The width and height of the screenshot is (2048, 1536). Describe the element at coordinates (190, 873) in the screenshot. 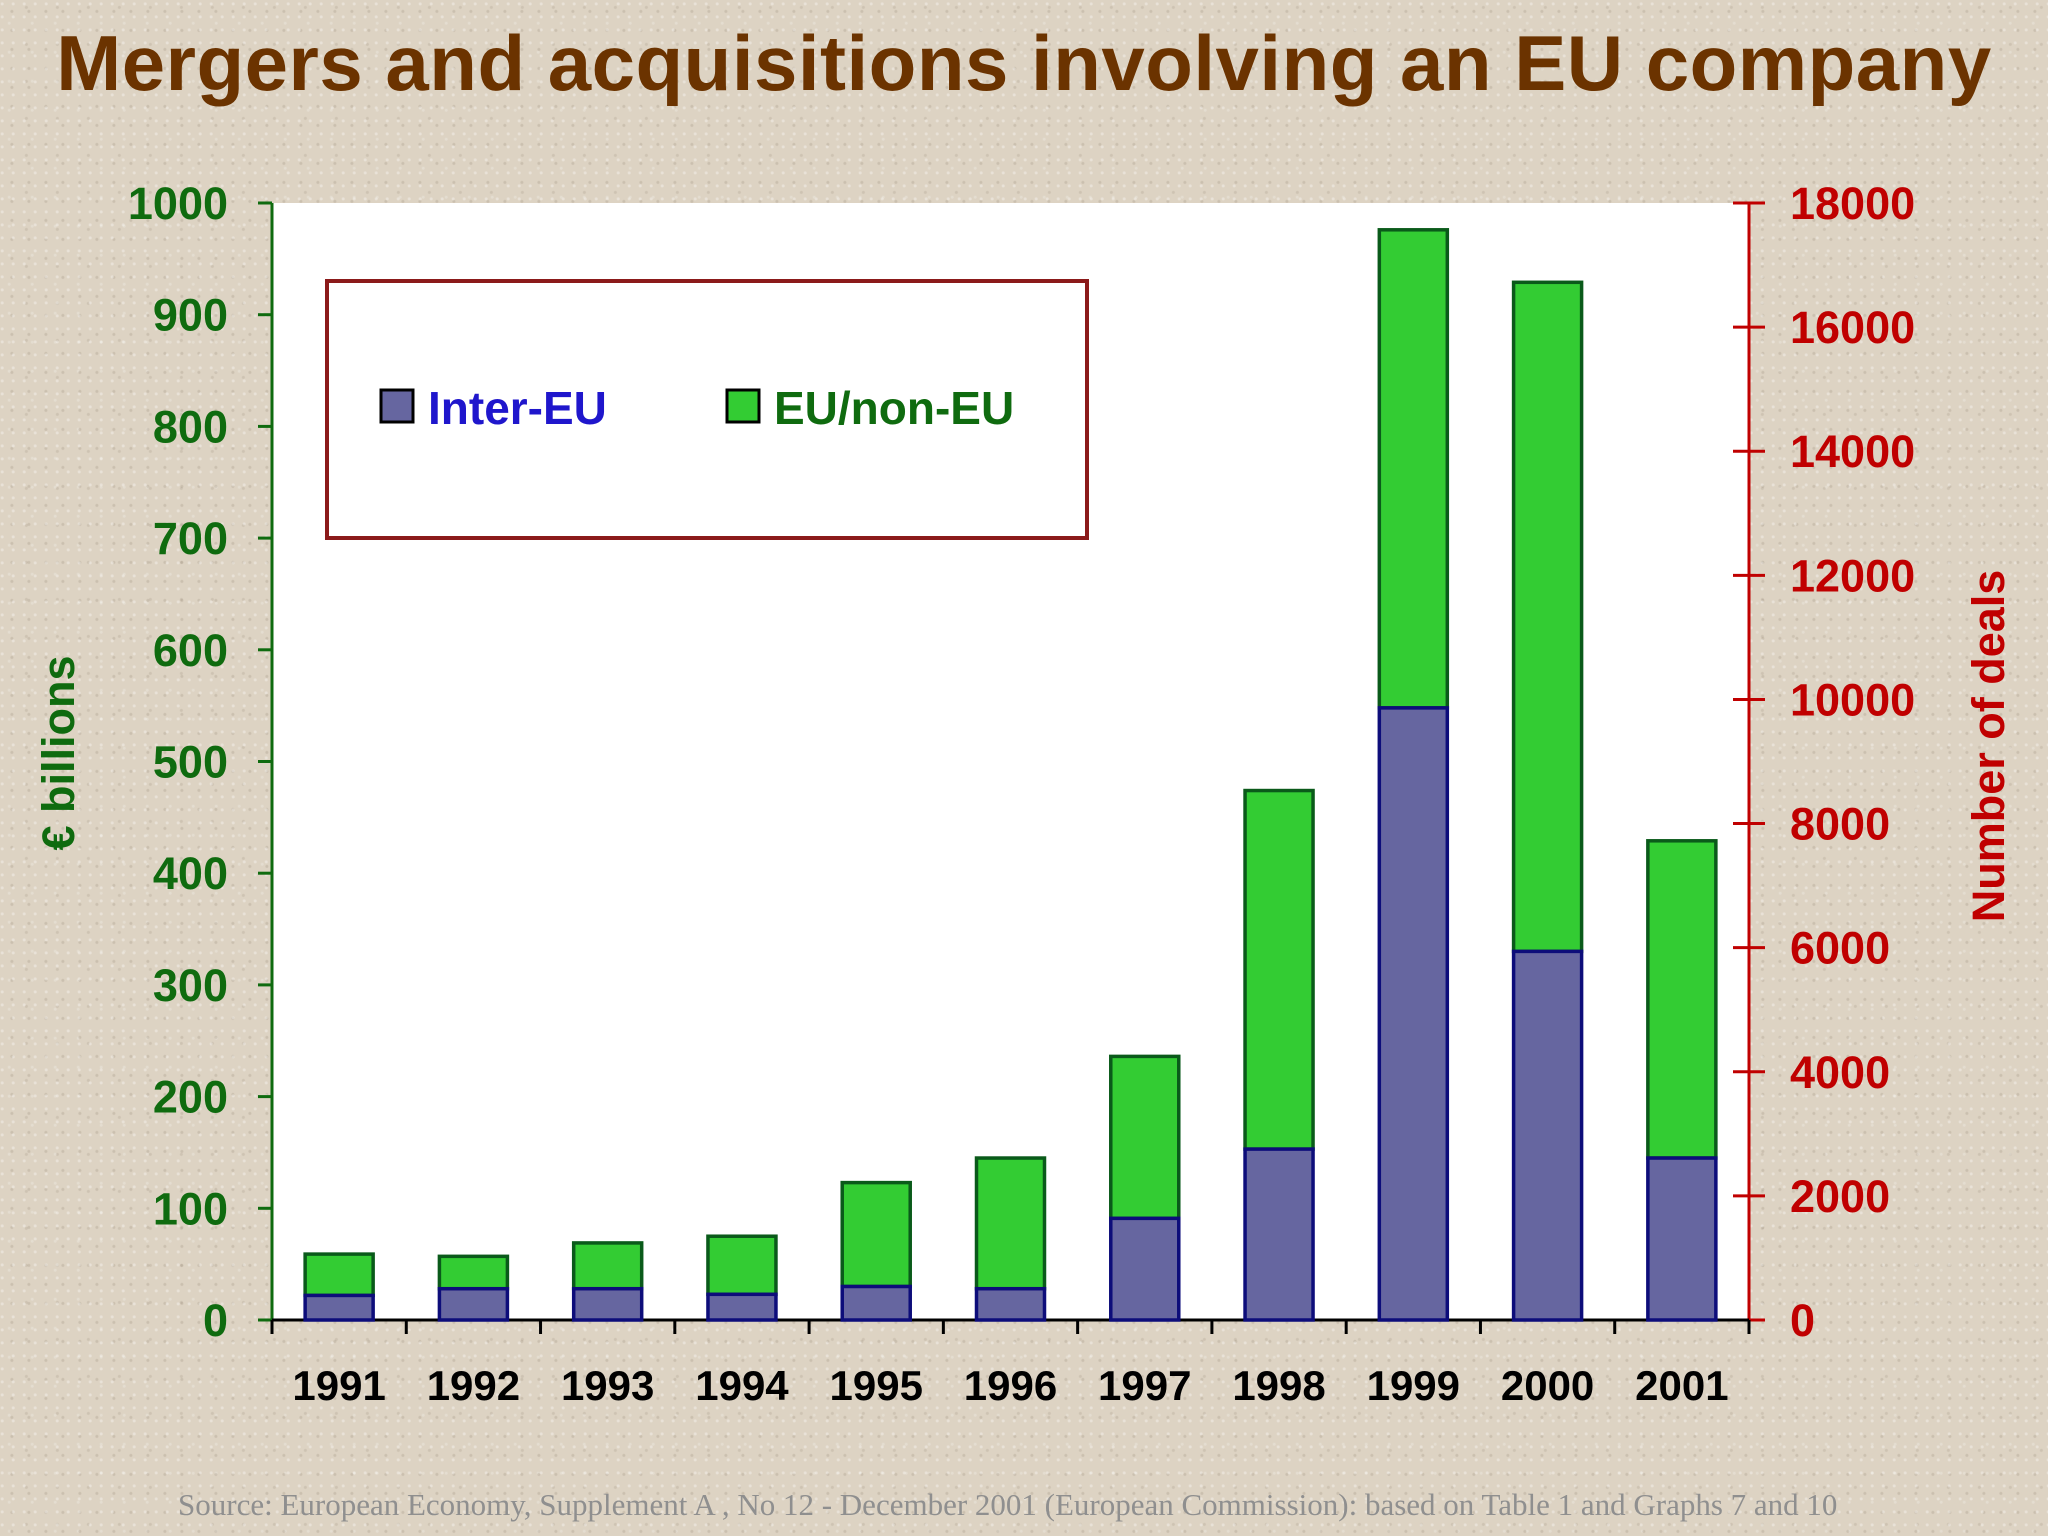

I see `left-axis-tick-label: 400` at that location.